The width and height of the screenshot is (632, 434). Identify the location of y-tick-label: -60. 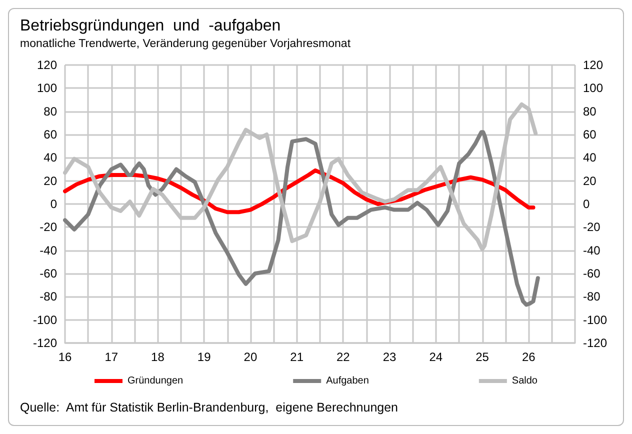
(49, 273).